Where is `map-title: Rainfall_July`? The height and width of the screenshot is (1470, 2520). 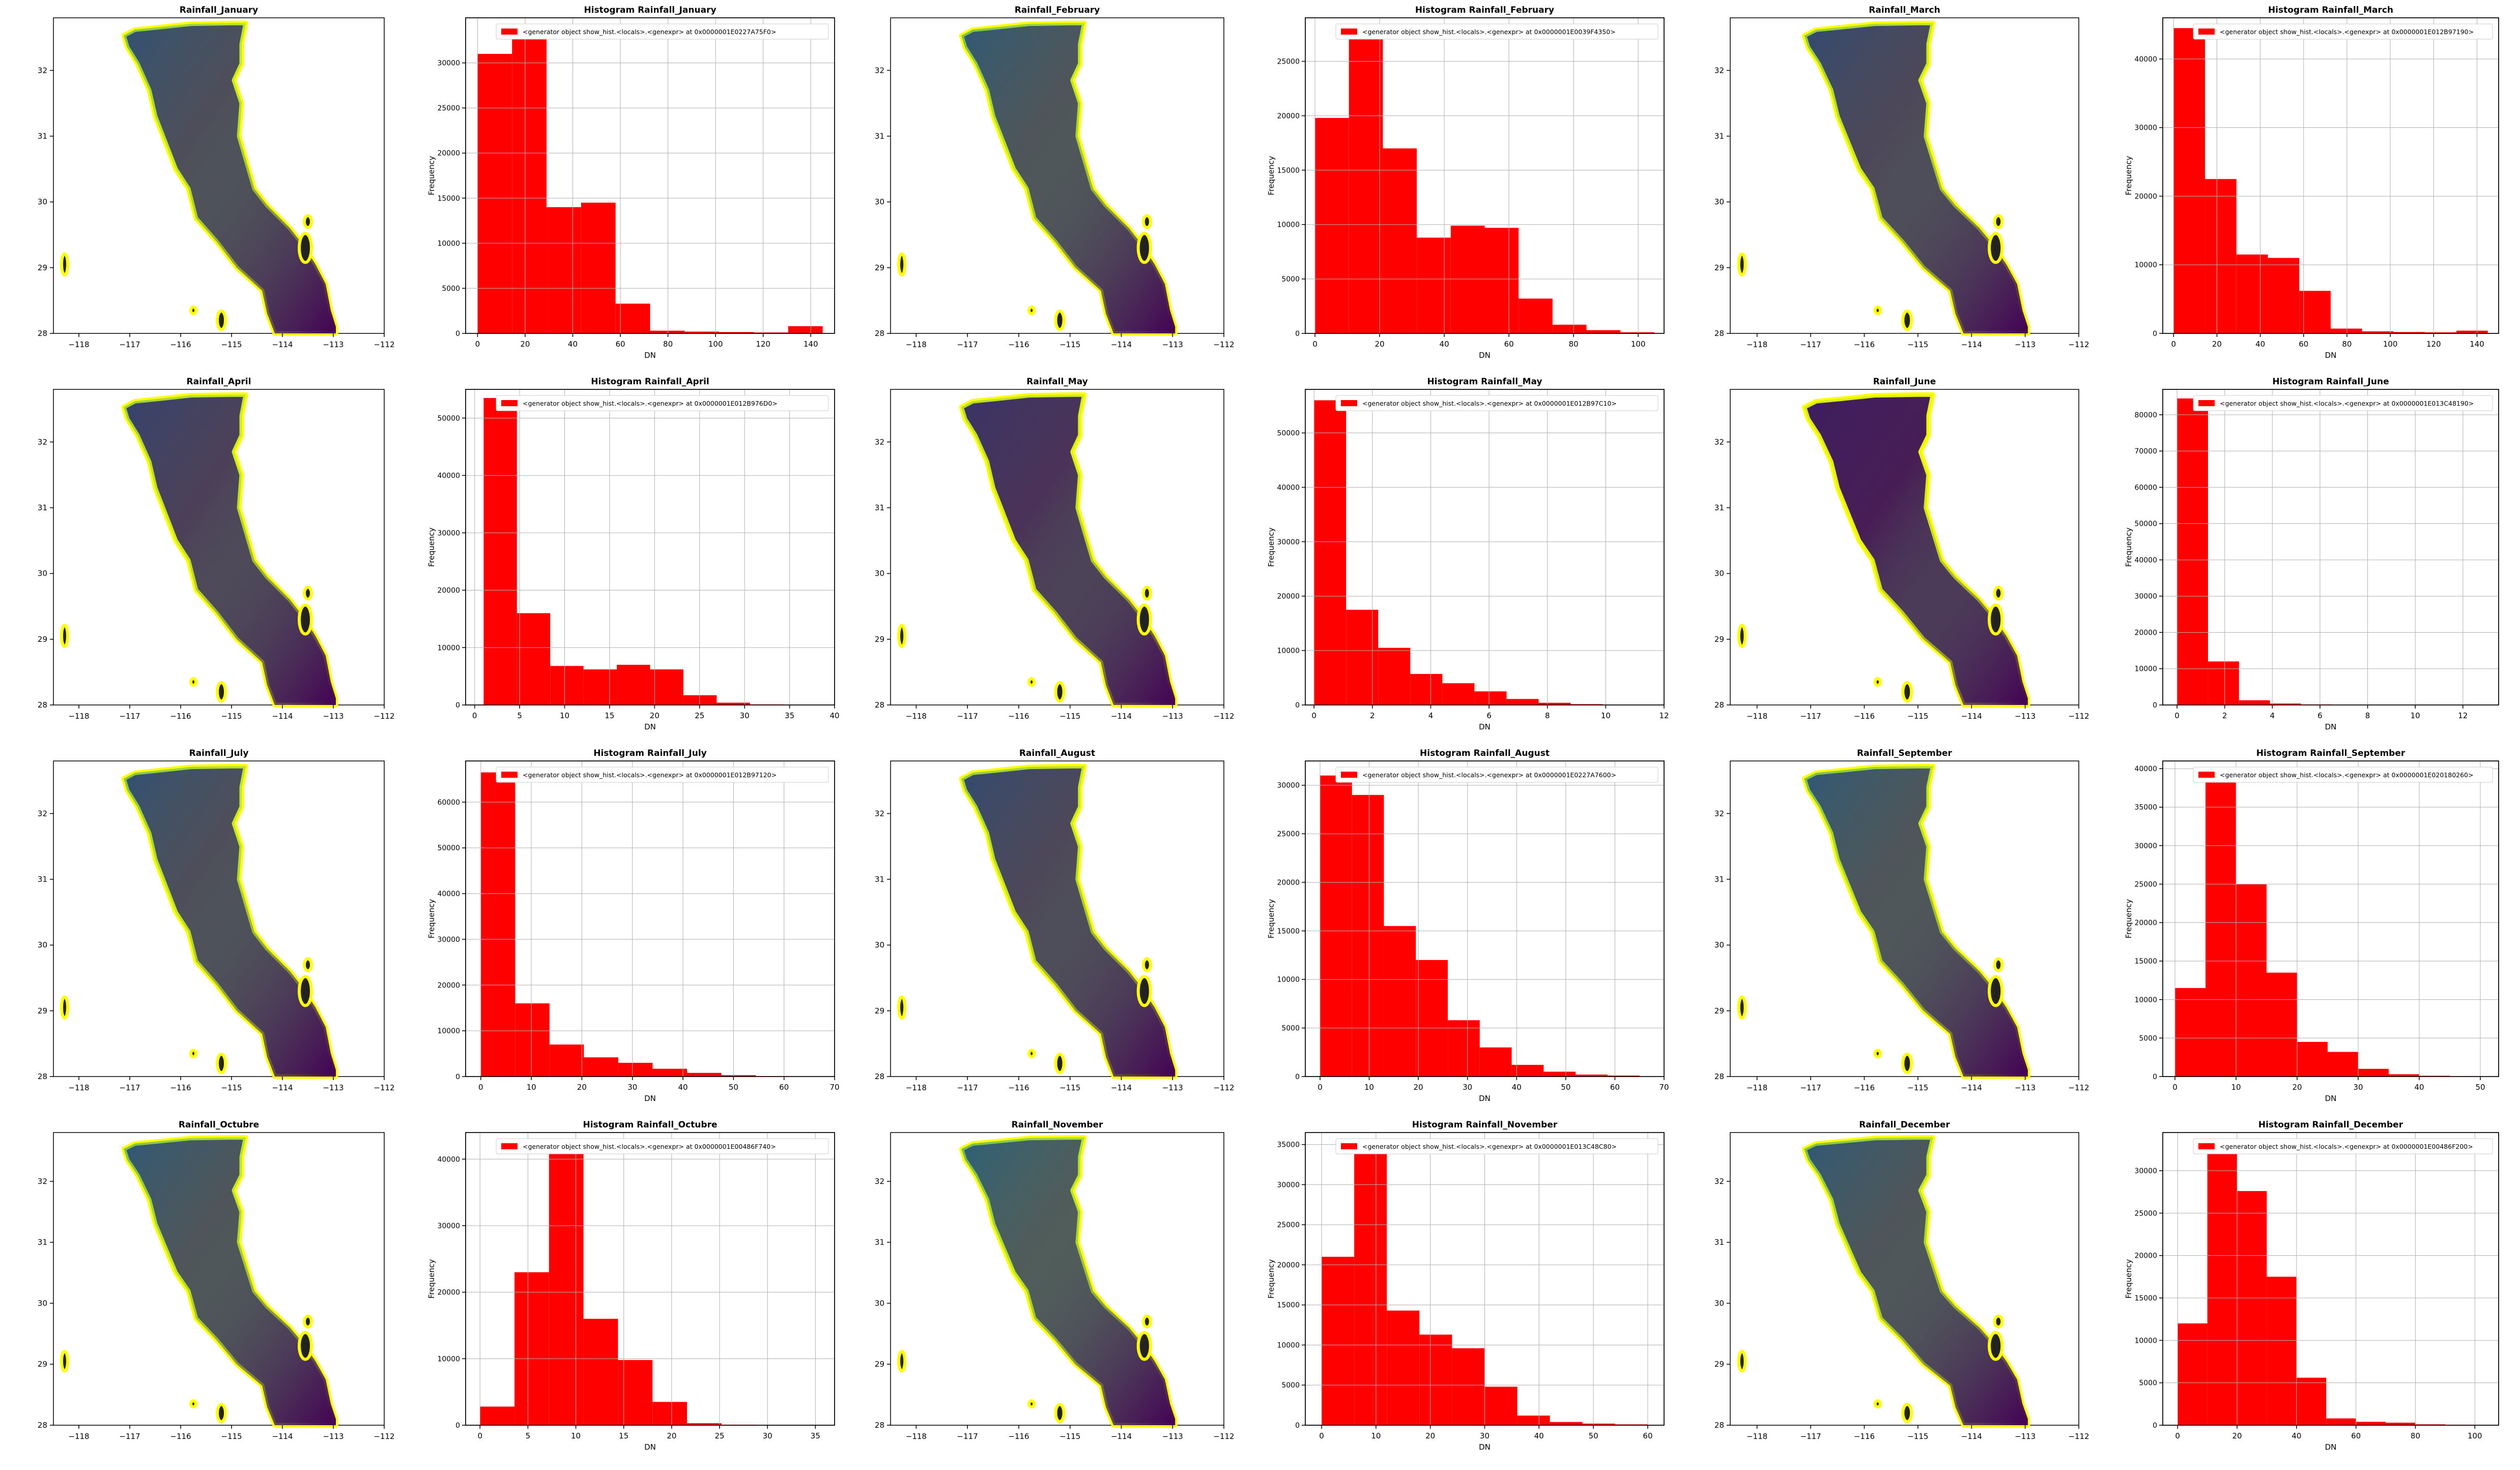
map-title: Rainfall_July is located at coordinates (219, 753).